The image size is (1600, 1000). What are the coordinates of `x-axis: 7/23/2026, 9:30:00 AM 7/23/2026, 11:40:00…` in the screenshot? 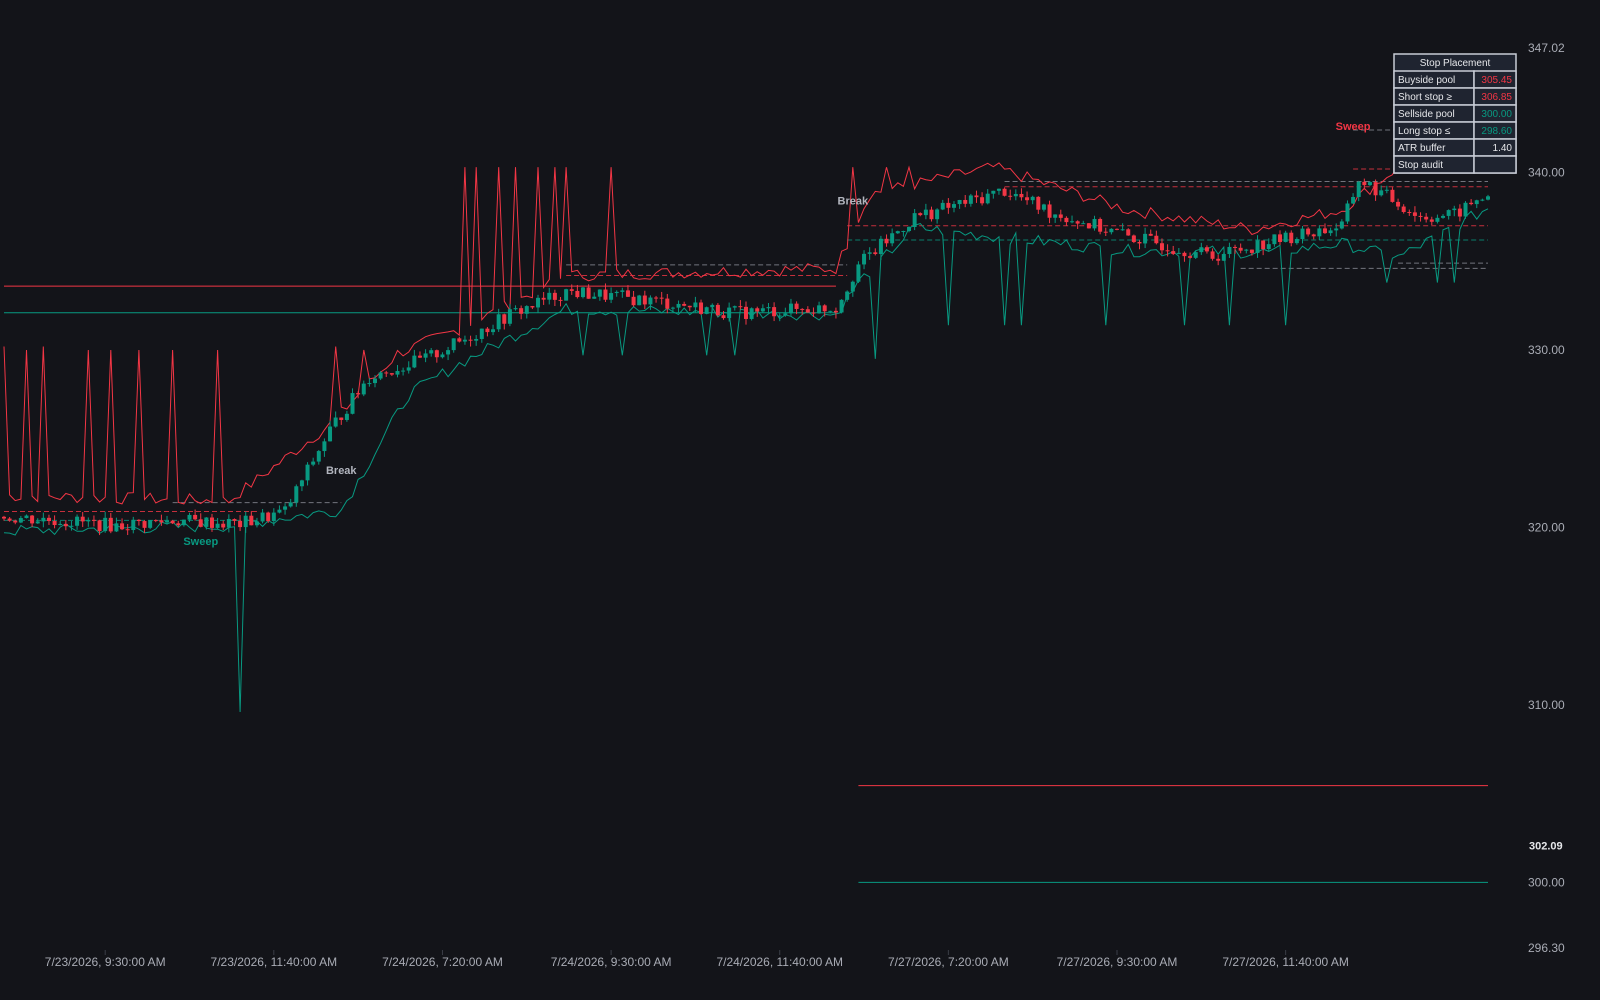 It's located at (697, 959).